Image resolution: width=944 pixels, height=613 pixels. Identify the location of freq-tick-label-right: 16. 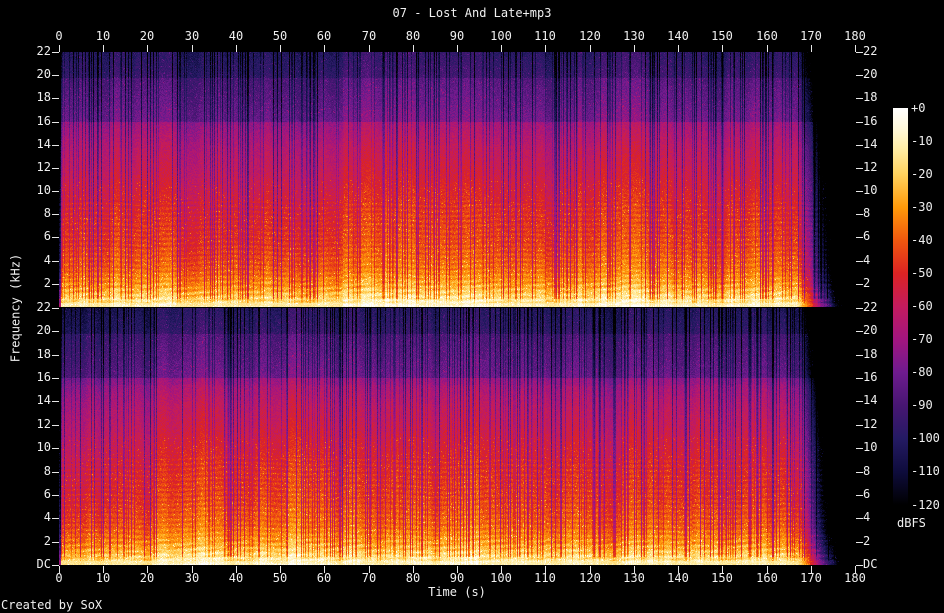
(870, 377).